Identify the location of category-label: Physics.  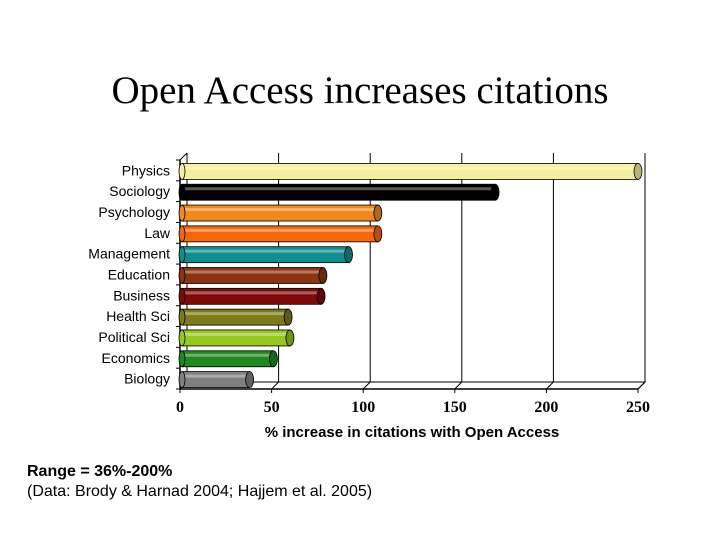
(146, 170).